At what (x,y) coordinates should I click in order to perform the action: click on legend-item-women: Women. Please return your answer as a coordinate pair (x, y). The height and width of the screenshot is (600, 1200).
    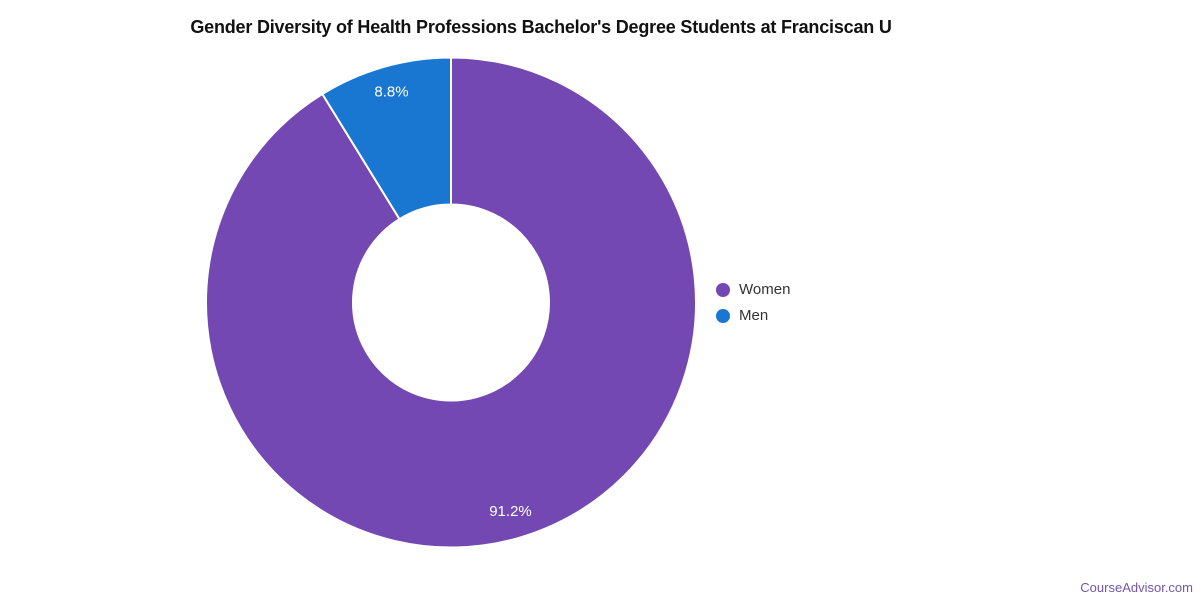
    Looking at the image, I should click on (753, 290).